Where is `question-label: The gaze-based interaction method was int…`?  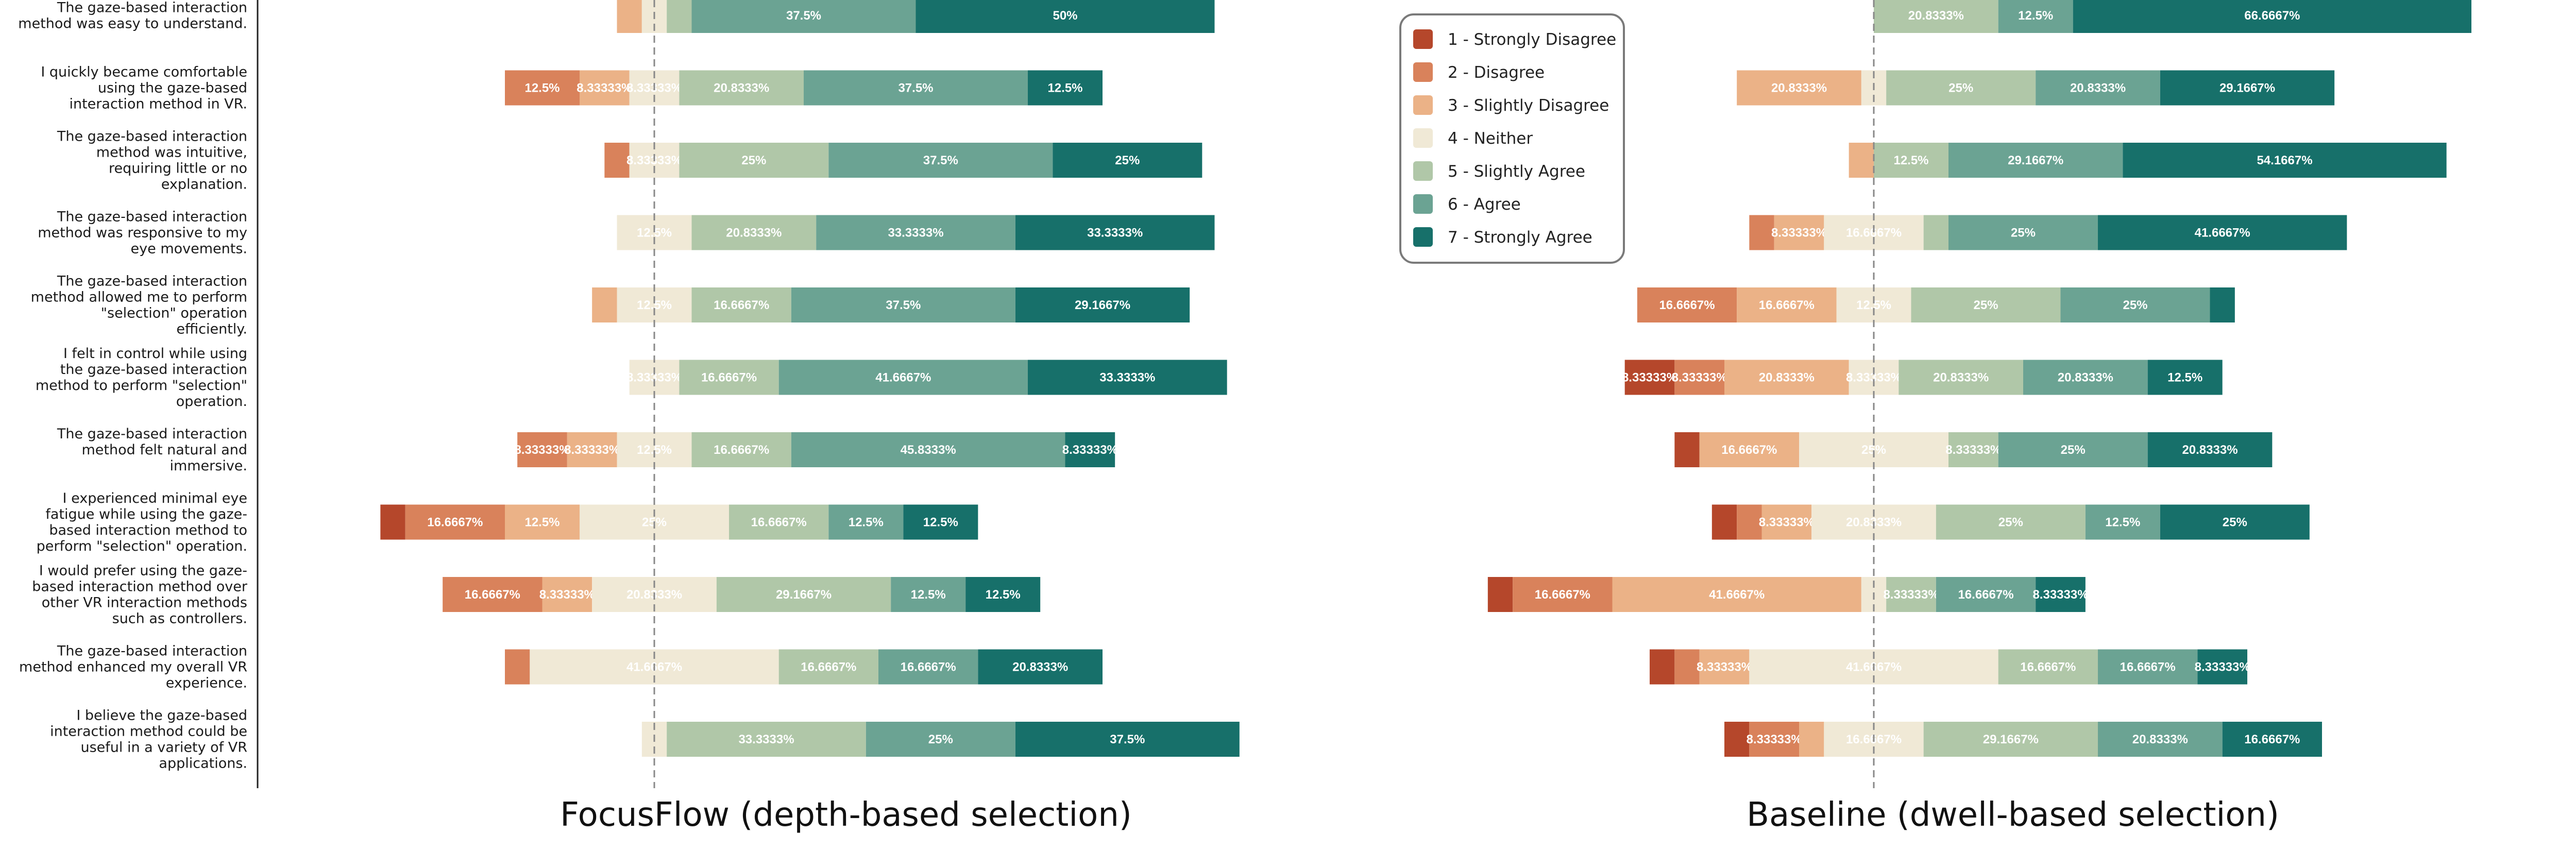
question-label: The gaze-based interaction method was int… is located at coordinates (152, 161).